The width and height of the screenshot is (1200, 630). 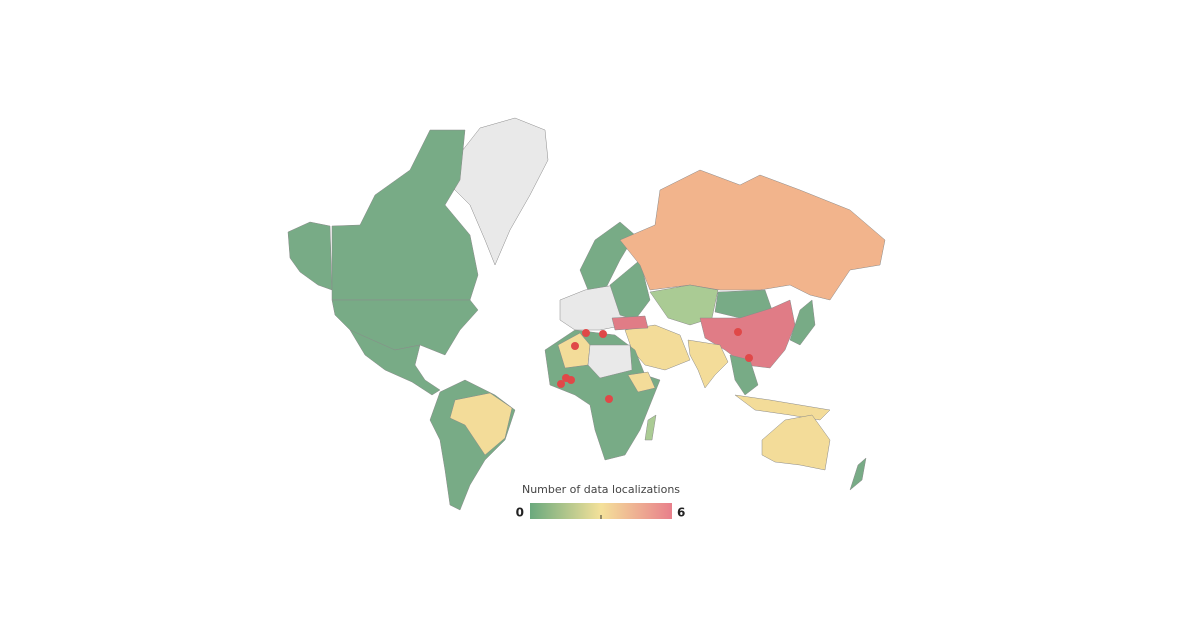 I want to click on legend: Number of data localizations 0 6, so click(x=601, y=501).